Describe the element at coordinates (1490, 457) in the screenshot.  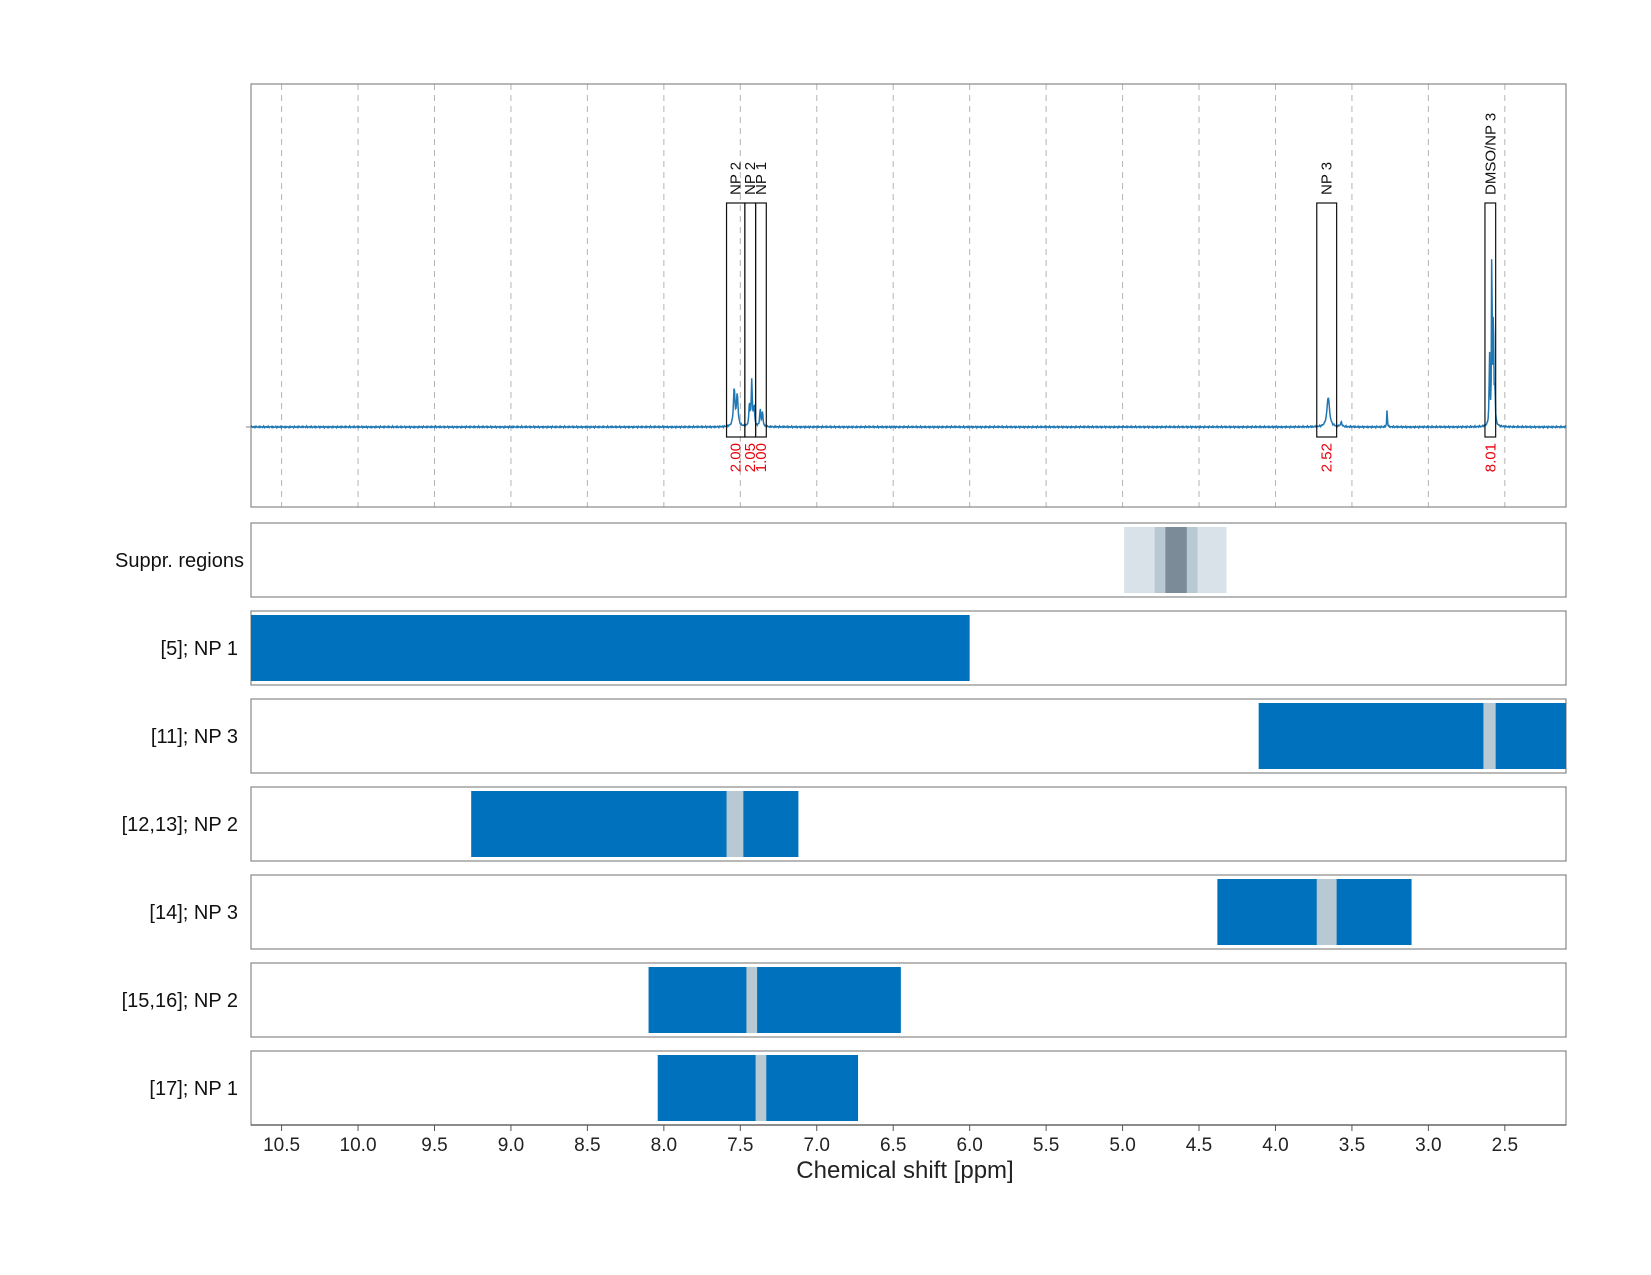
I see `integration-label-4: 8.01` at that location.